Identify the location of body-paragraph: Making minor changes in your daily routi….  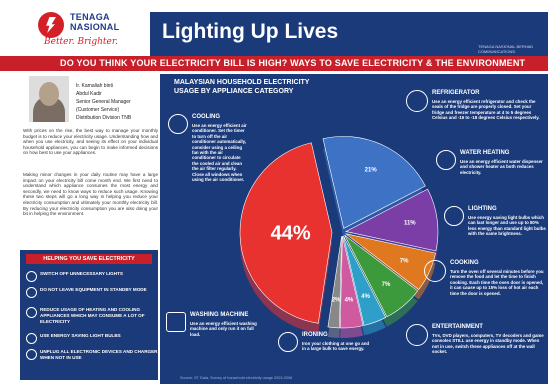
(90, 194).